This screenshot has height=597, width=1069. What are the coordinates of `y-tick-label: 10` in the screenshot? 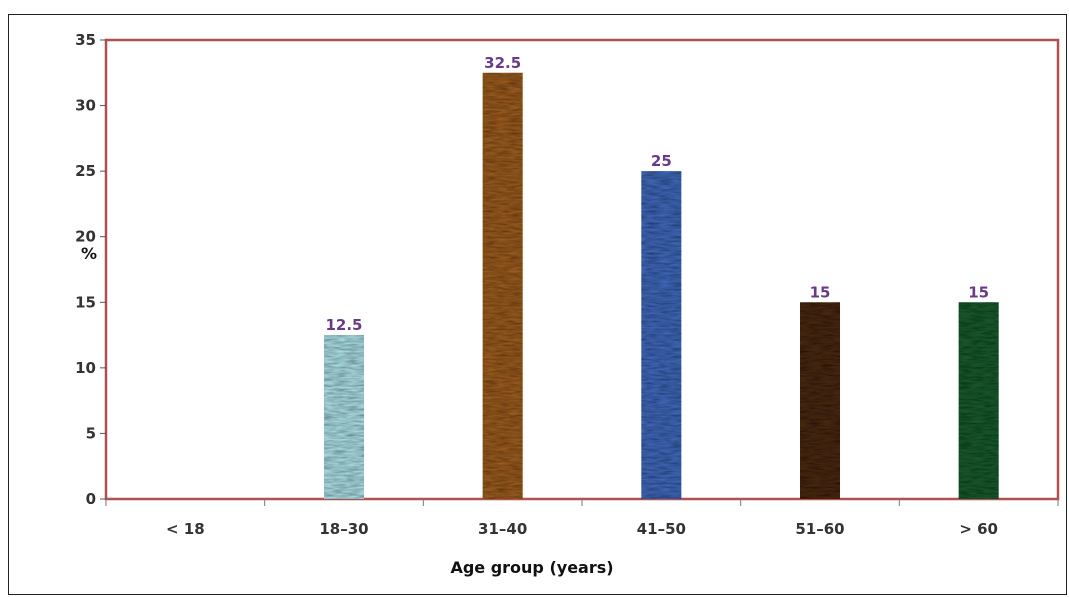 It's located at (85, 368).